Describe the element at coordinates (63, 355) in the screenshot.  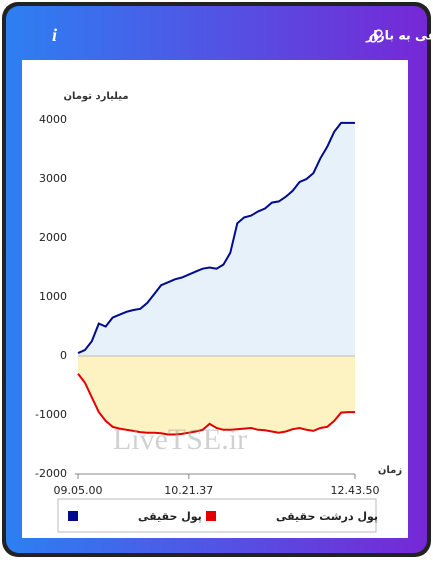
I see `y-tick-label: 0` at that location.